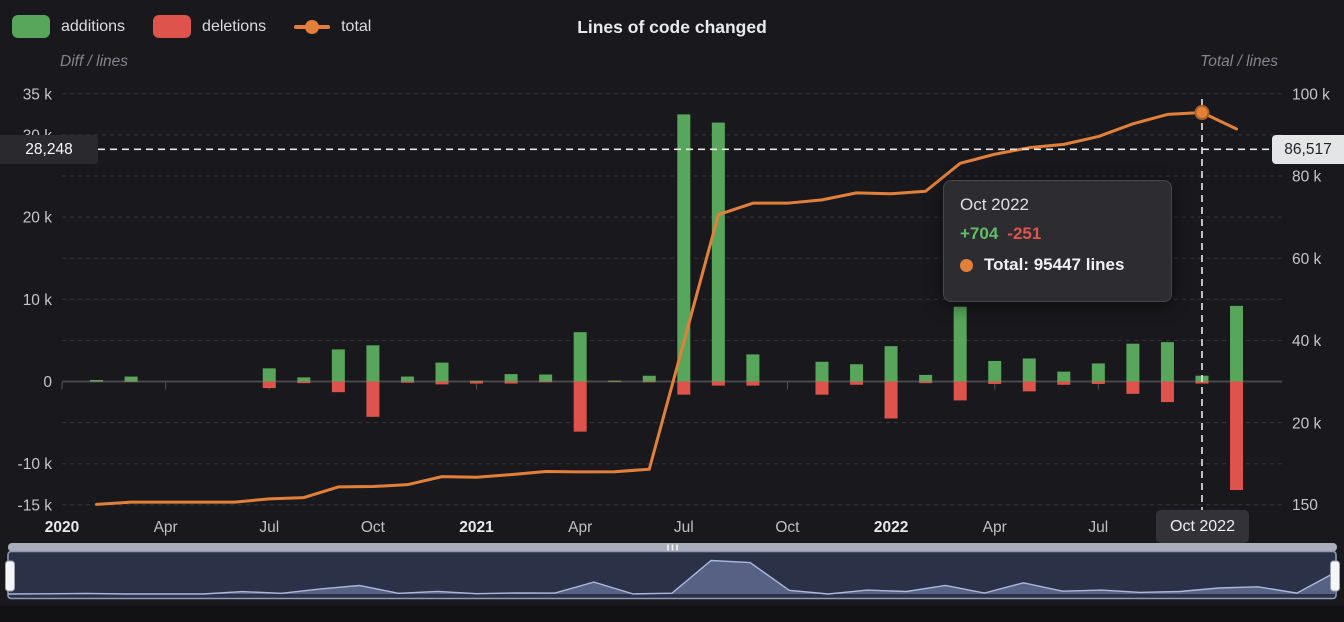 Image resolution: width=1344 pixels, height=622 pixels. I want to click on tooltip-deletions-value: -251, so click(1024, 233).